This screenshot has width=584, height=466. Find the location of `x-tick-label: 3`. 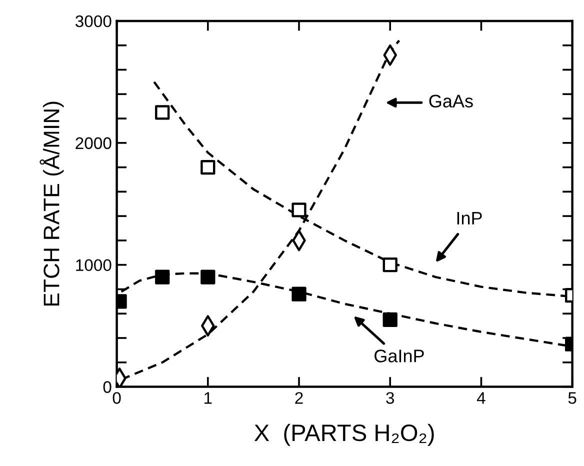

x-tick-label: 3 is located at coordinates (390, 398).